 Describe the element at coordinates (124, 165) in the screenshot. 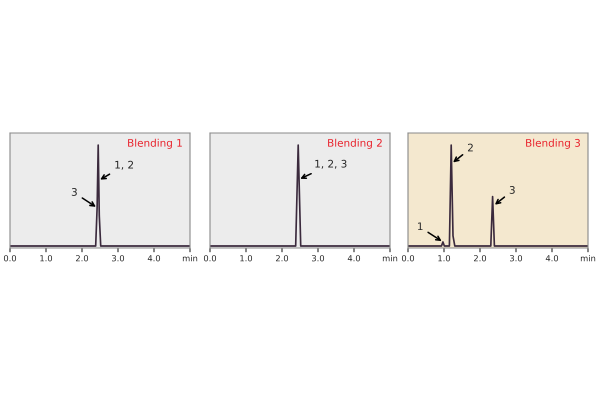

I see `annotation: 1, 2` at that location.